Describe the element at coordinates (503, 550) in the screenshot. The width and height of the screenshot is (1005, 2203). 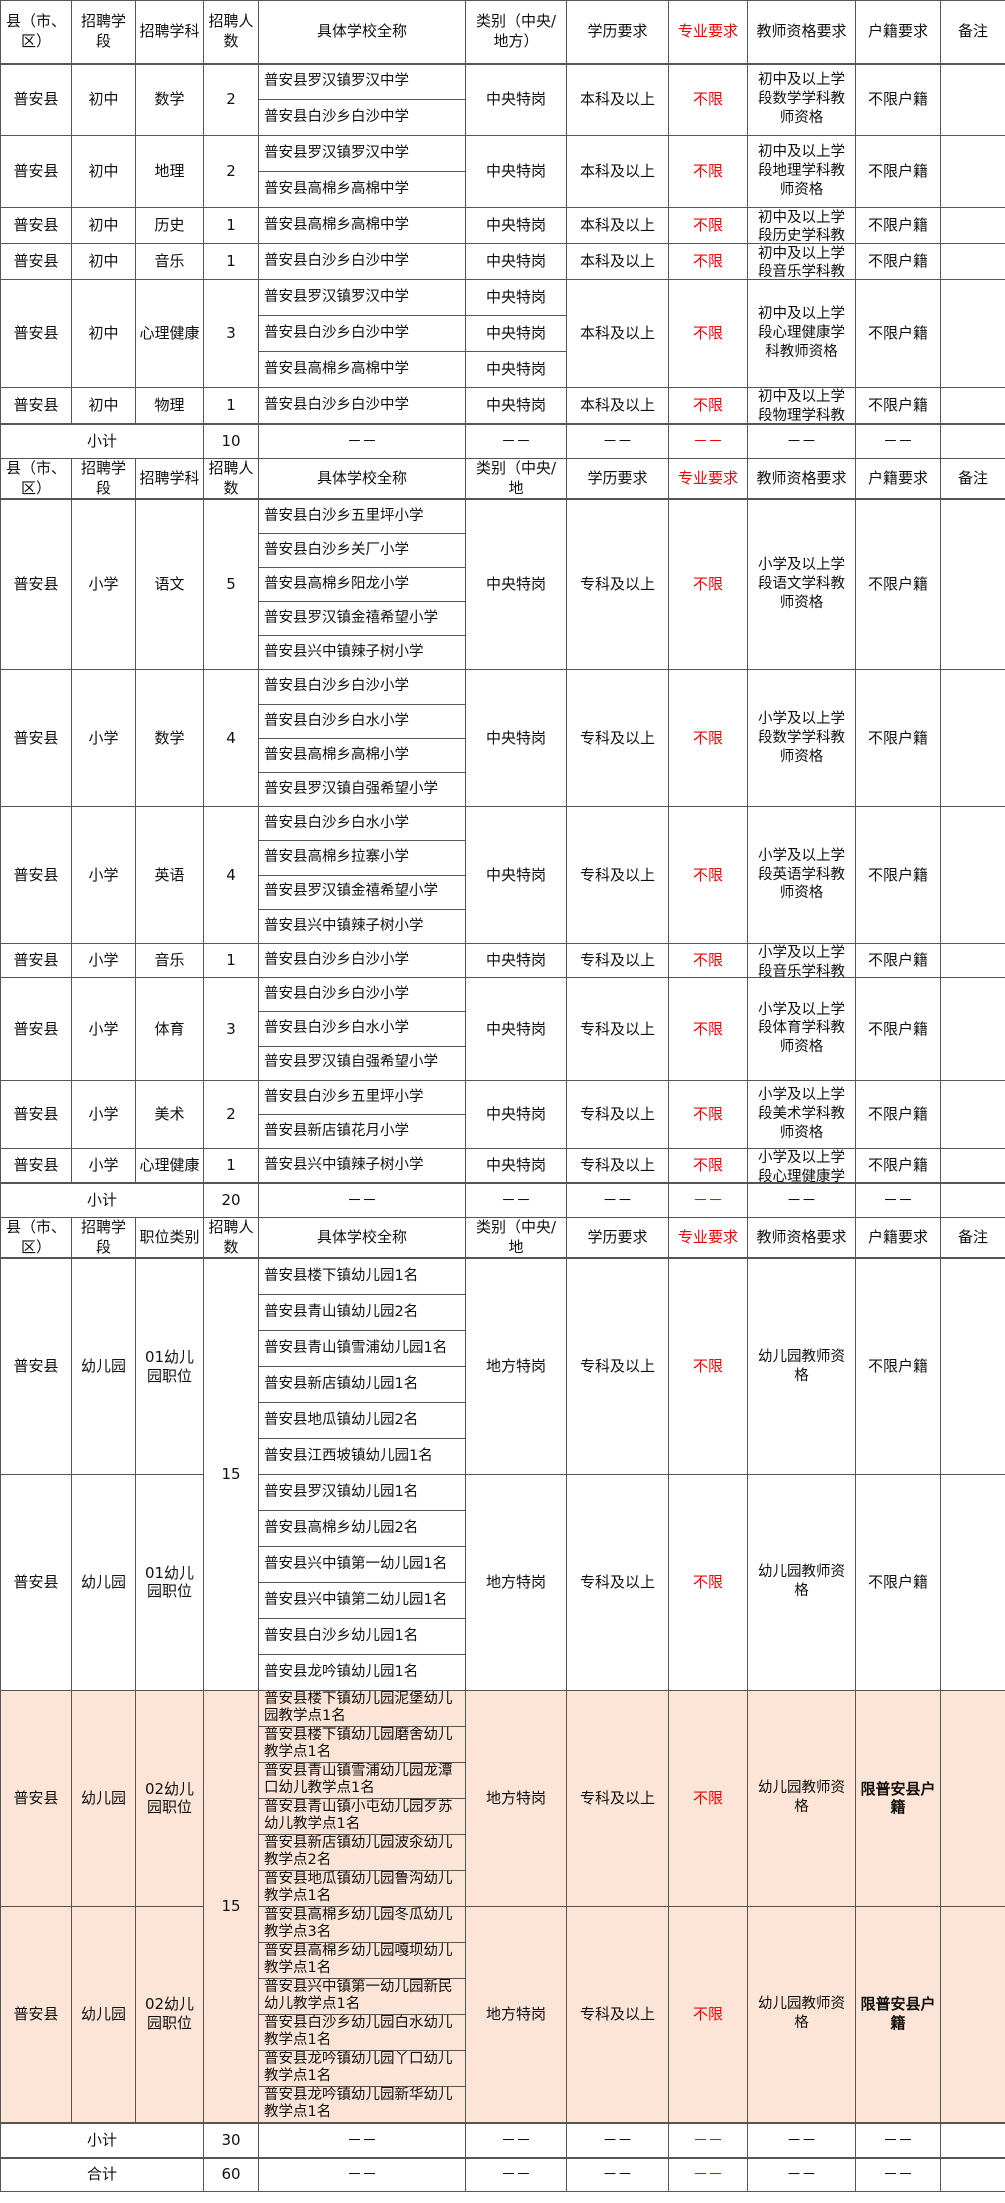
I see `table-row: 普安县白沙乡关厂小学` at that location.